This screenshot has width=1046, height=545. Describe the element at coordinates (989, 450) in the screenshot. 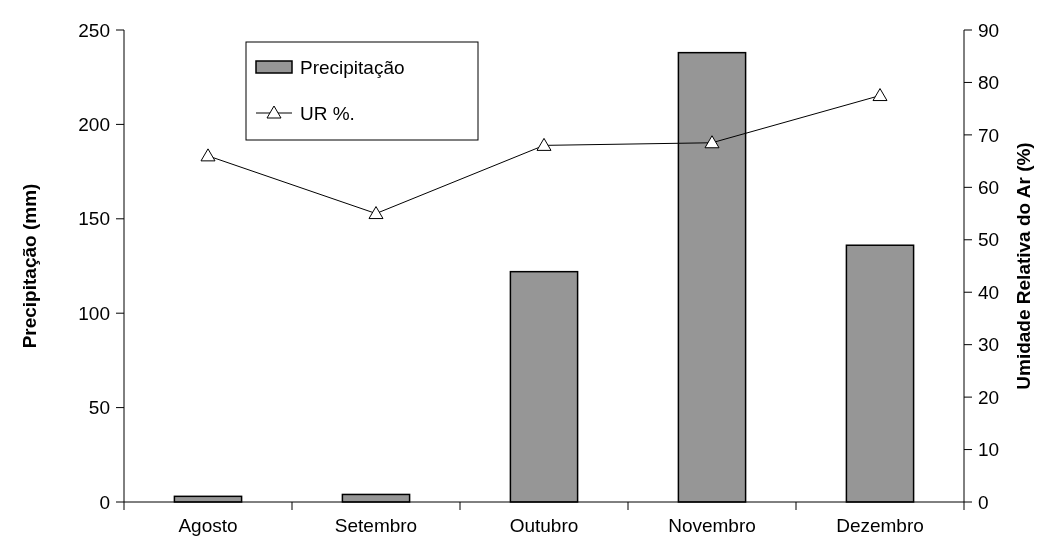

I see `y2-tick-label: 10` at that location.